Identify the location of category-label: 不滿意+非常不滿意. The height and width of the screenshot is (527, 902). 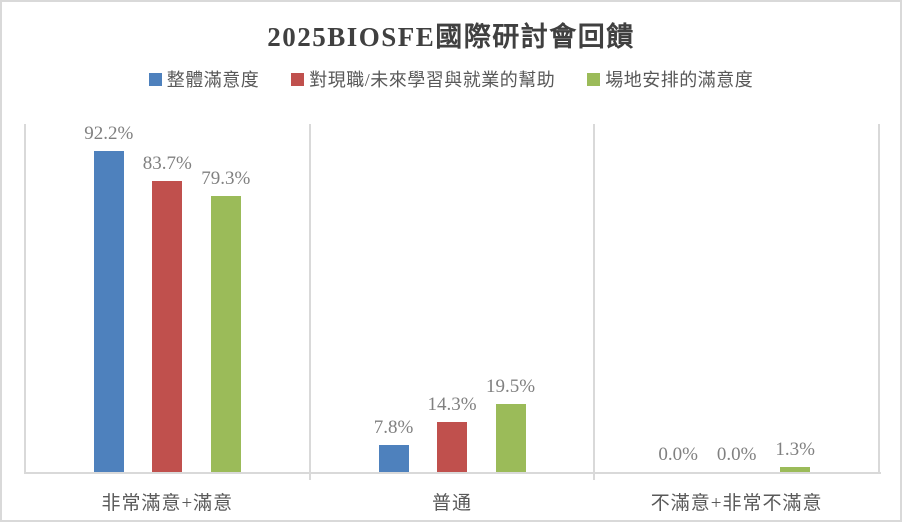
(736, 503).